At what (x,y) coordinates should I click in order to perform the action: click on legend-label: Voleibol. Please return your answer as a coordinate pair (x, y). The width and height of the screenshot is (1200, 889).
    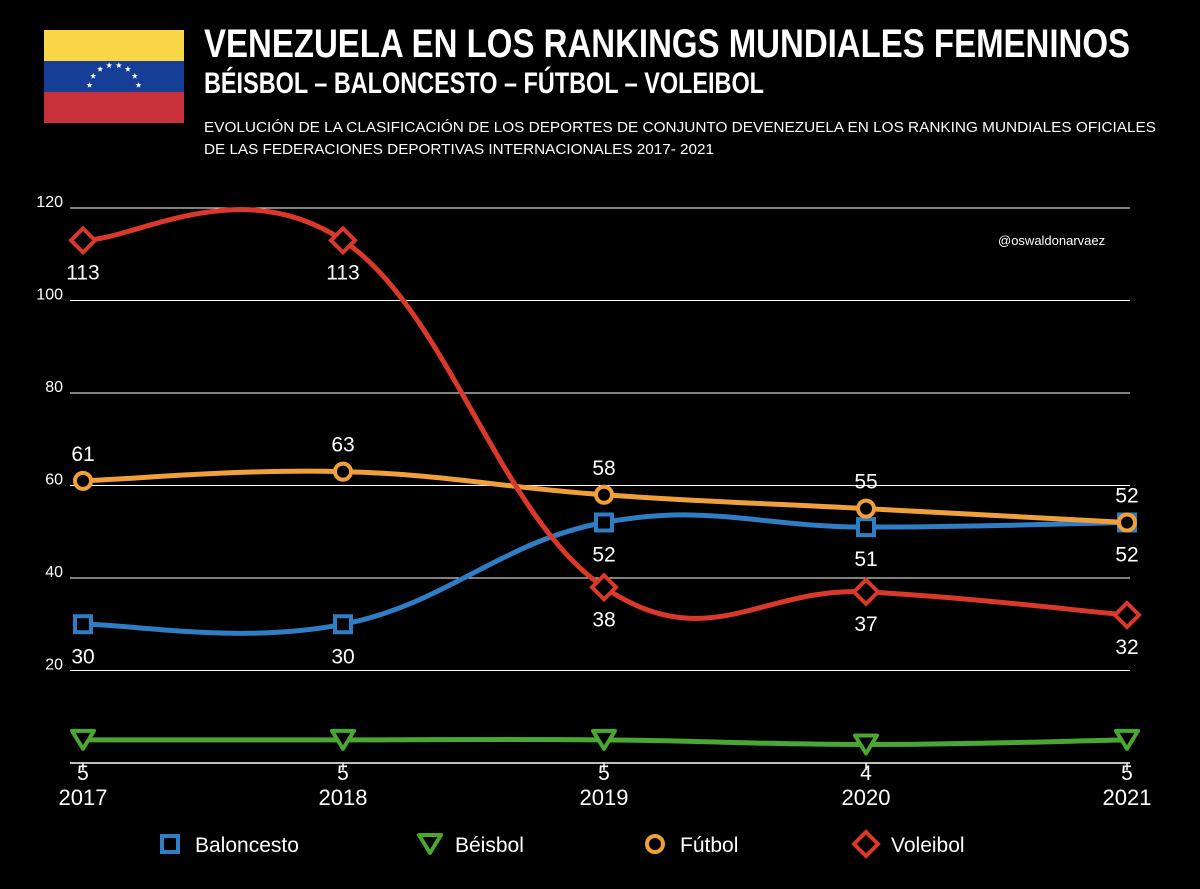
    Looking at the image, I should click on (928, 845).